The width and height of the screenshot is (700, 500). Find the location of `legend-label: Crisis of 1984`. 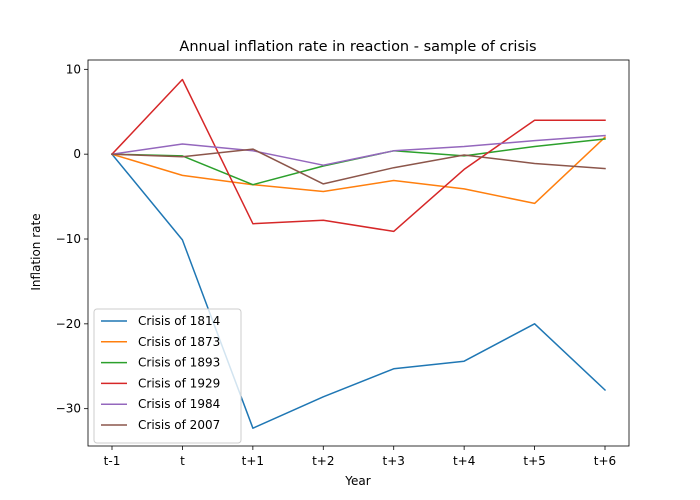

legend-label: Crisis of 1984 is located at coordinates (179, 404).